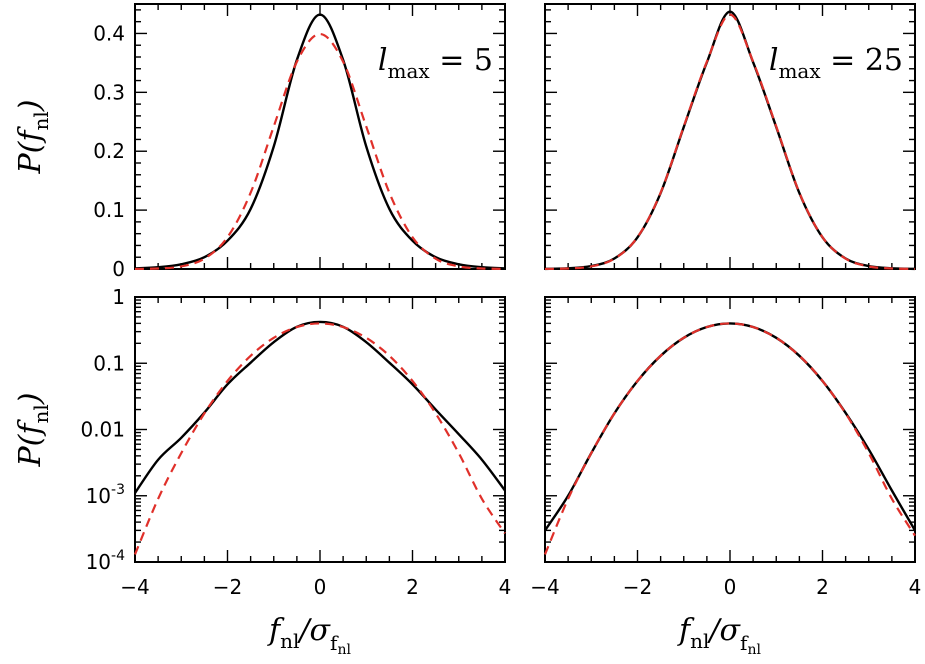  Describe the element at coordinates (435, 63) in the screenshot. I see `panel-annotation: lmax = 5` at that location.